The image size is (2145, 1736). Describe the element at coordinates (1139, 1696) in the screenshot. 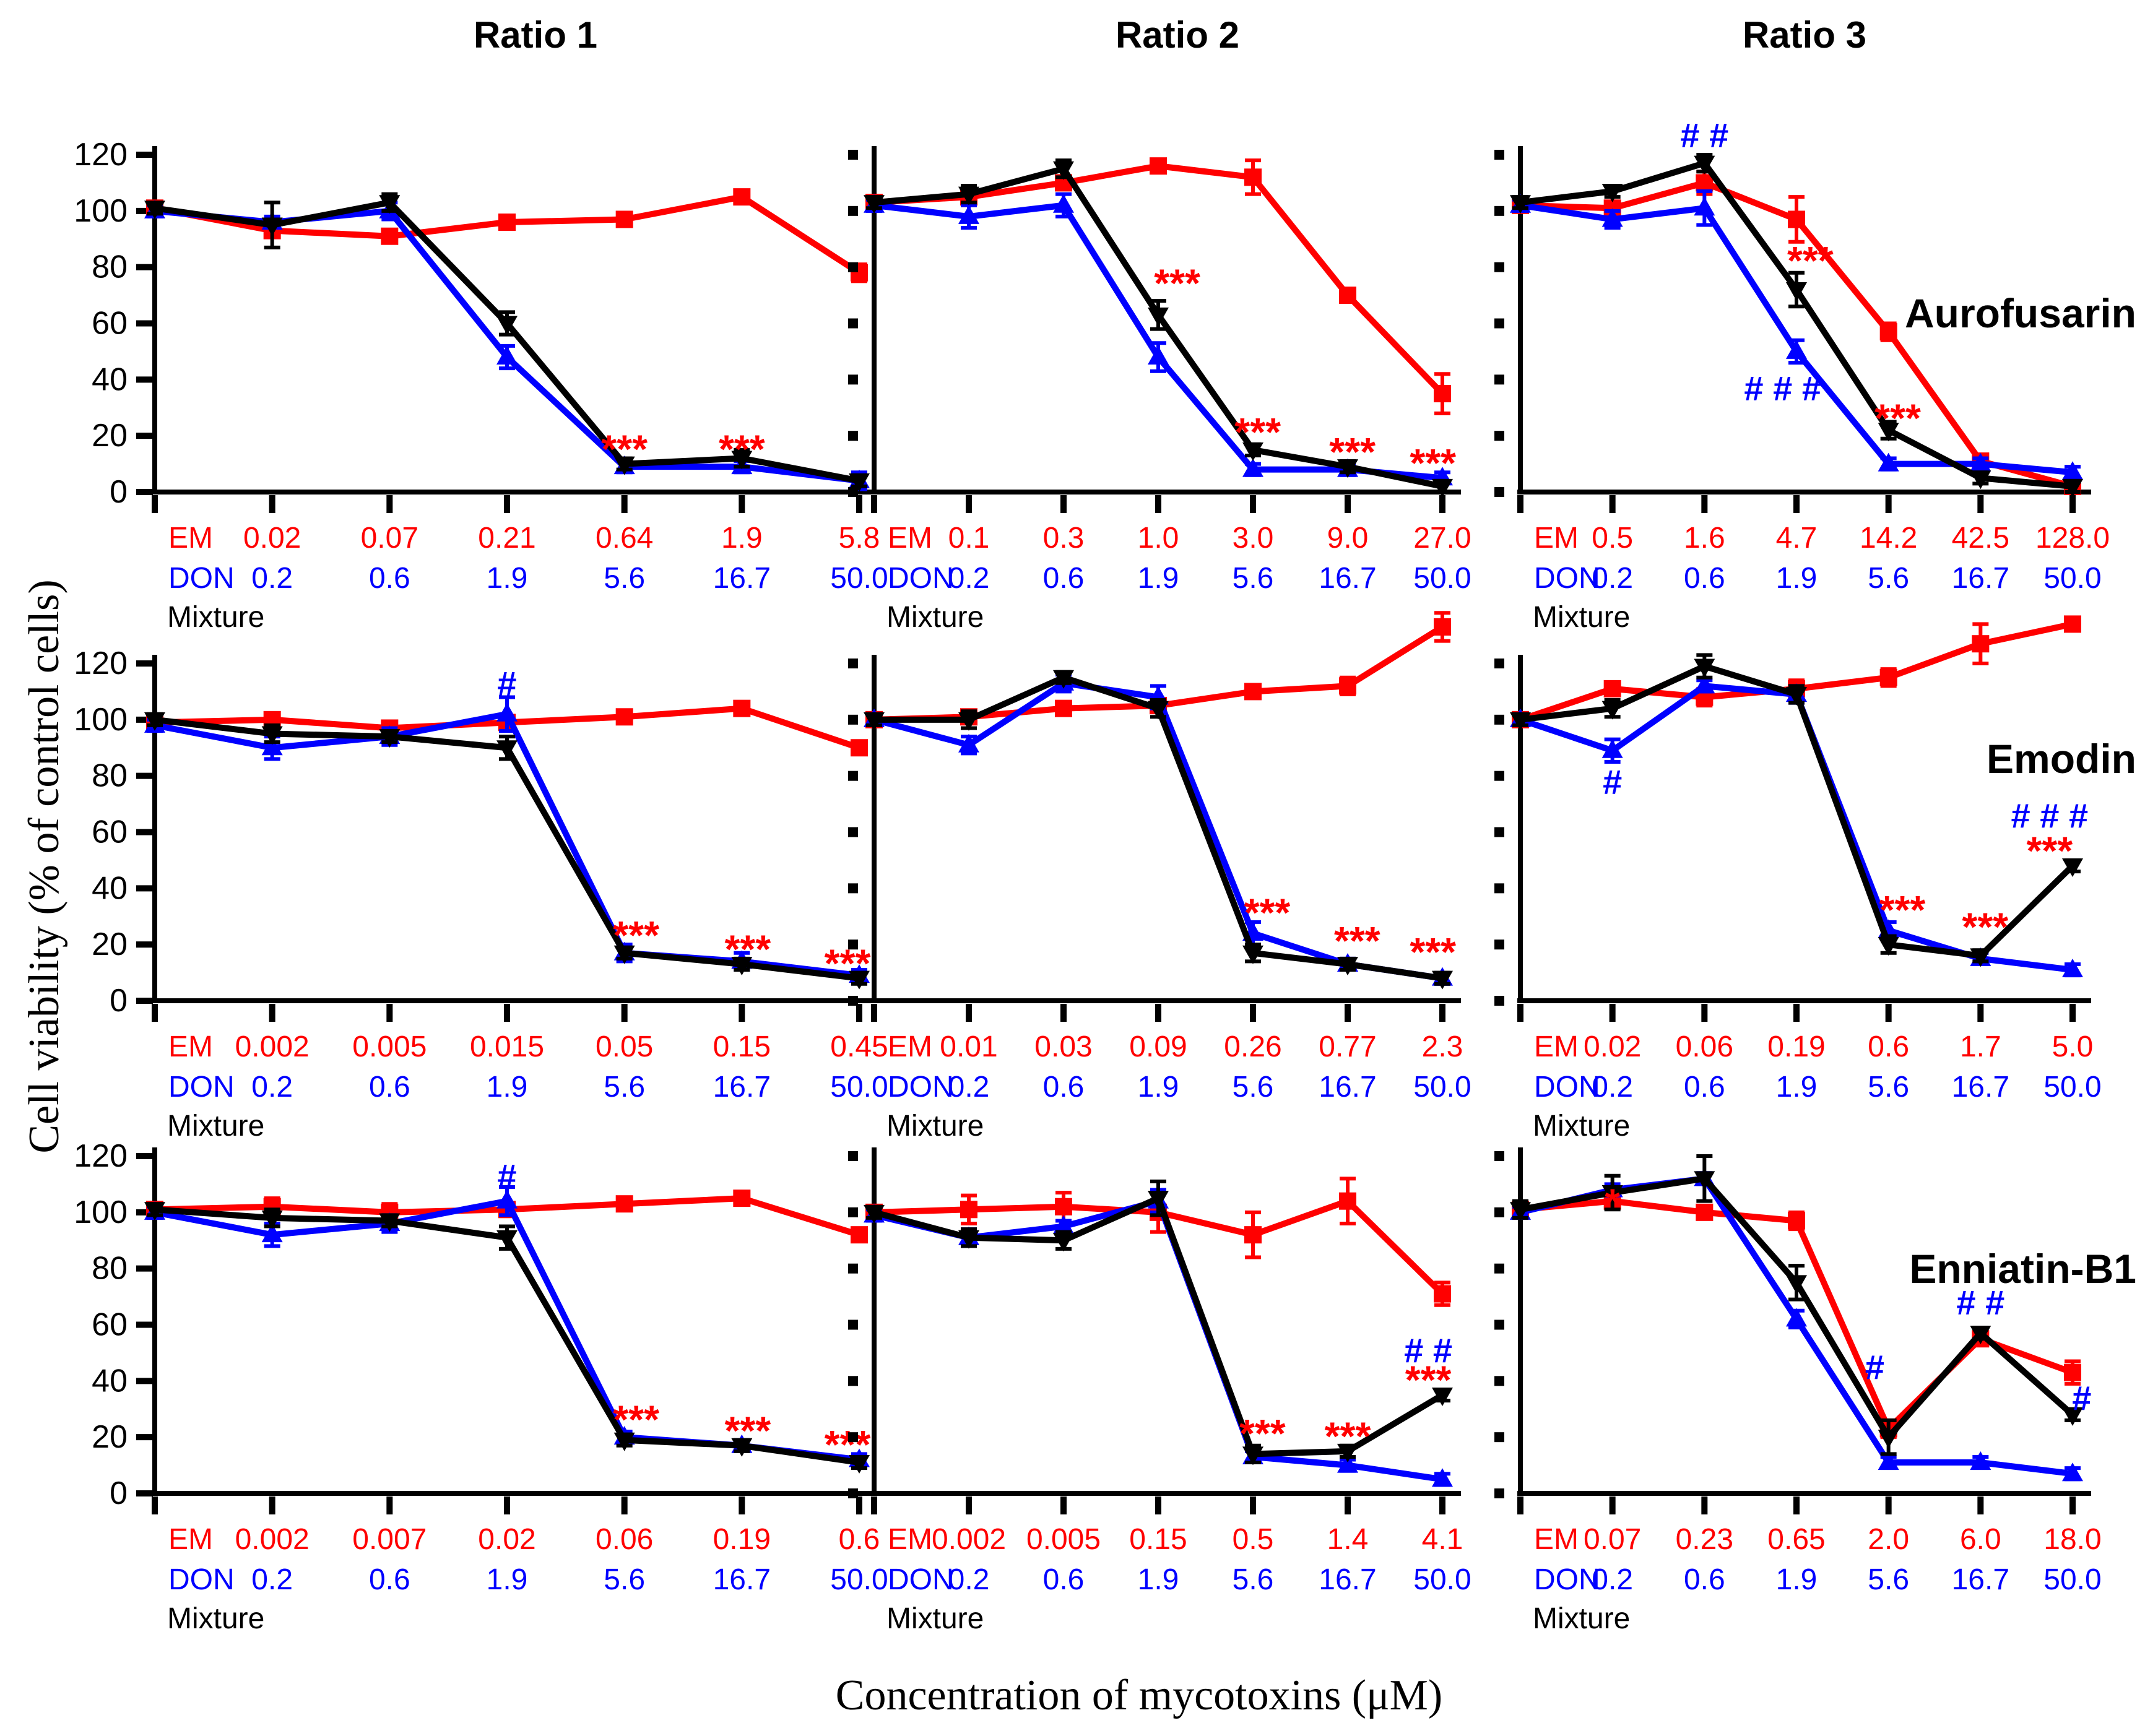

I see `x-axis-title: Concentration of mycotoxins (μM)` at that location.